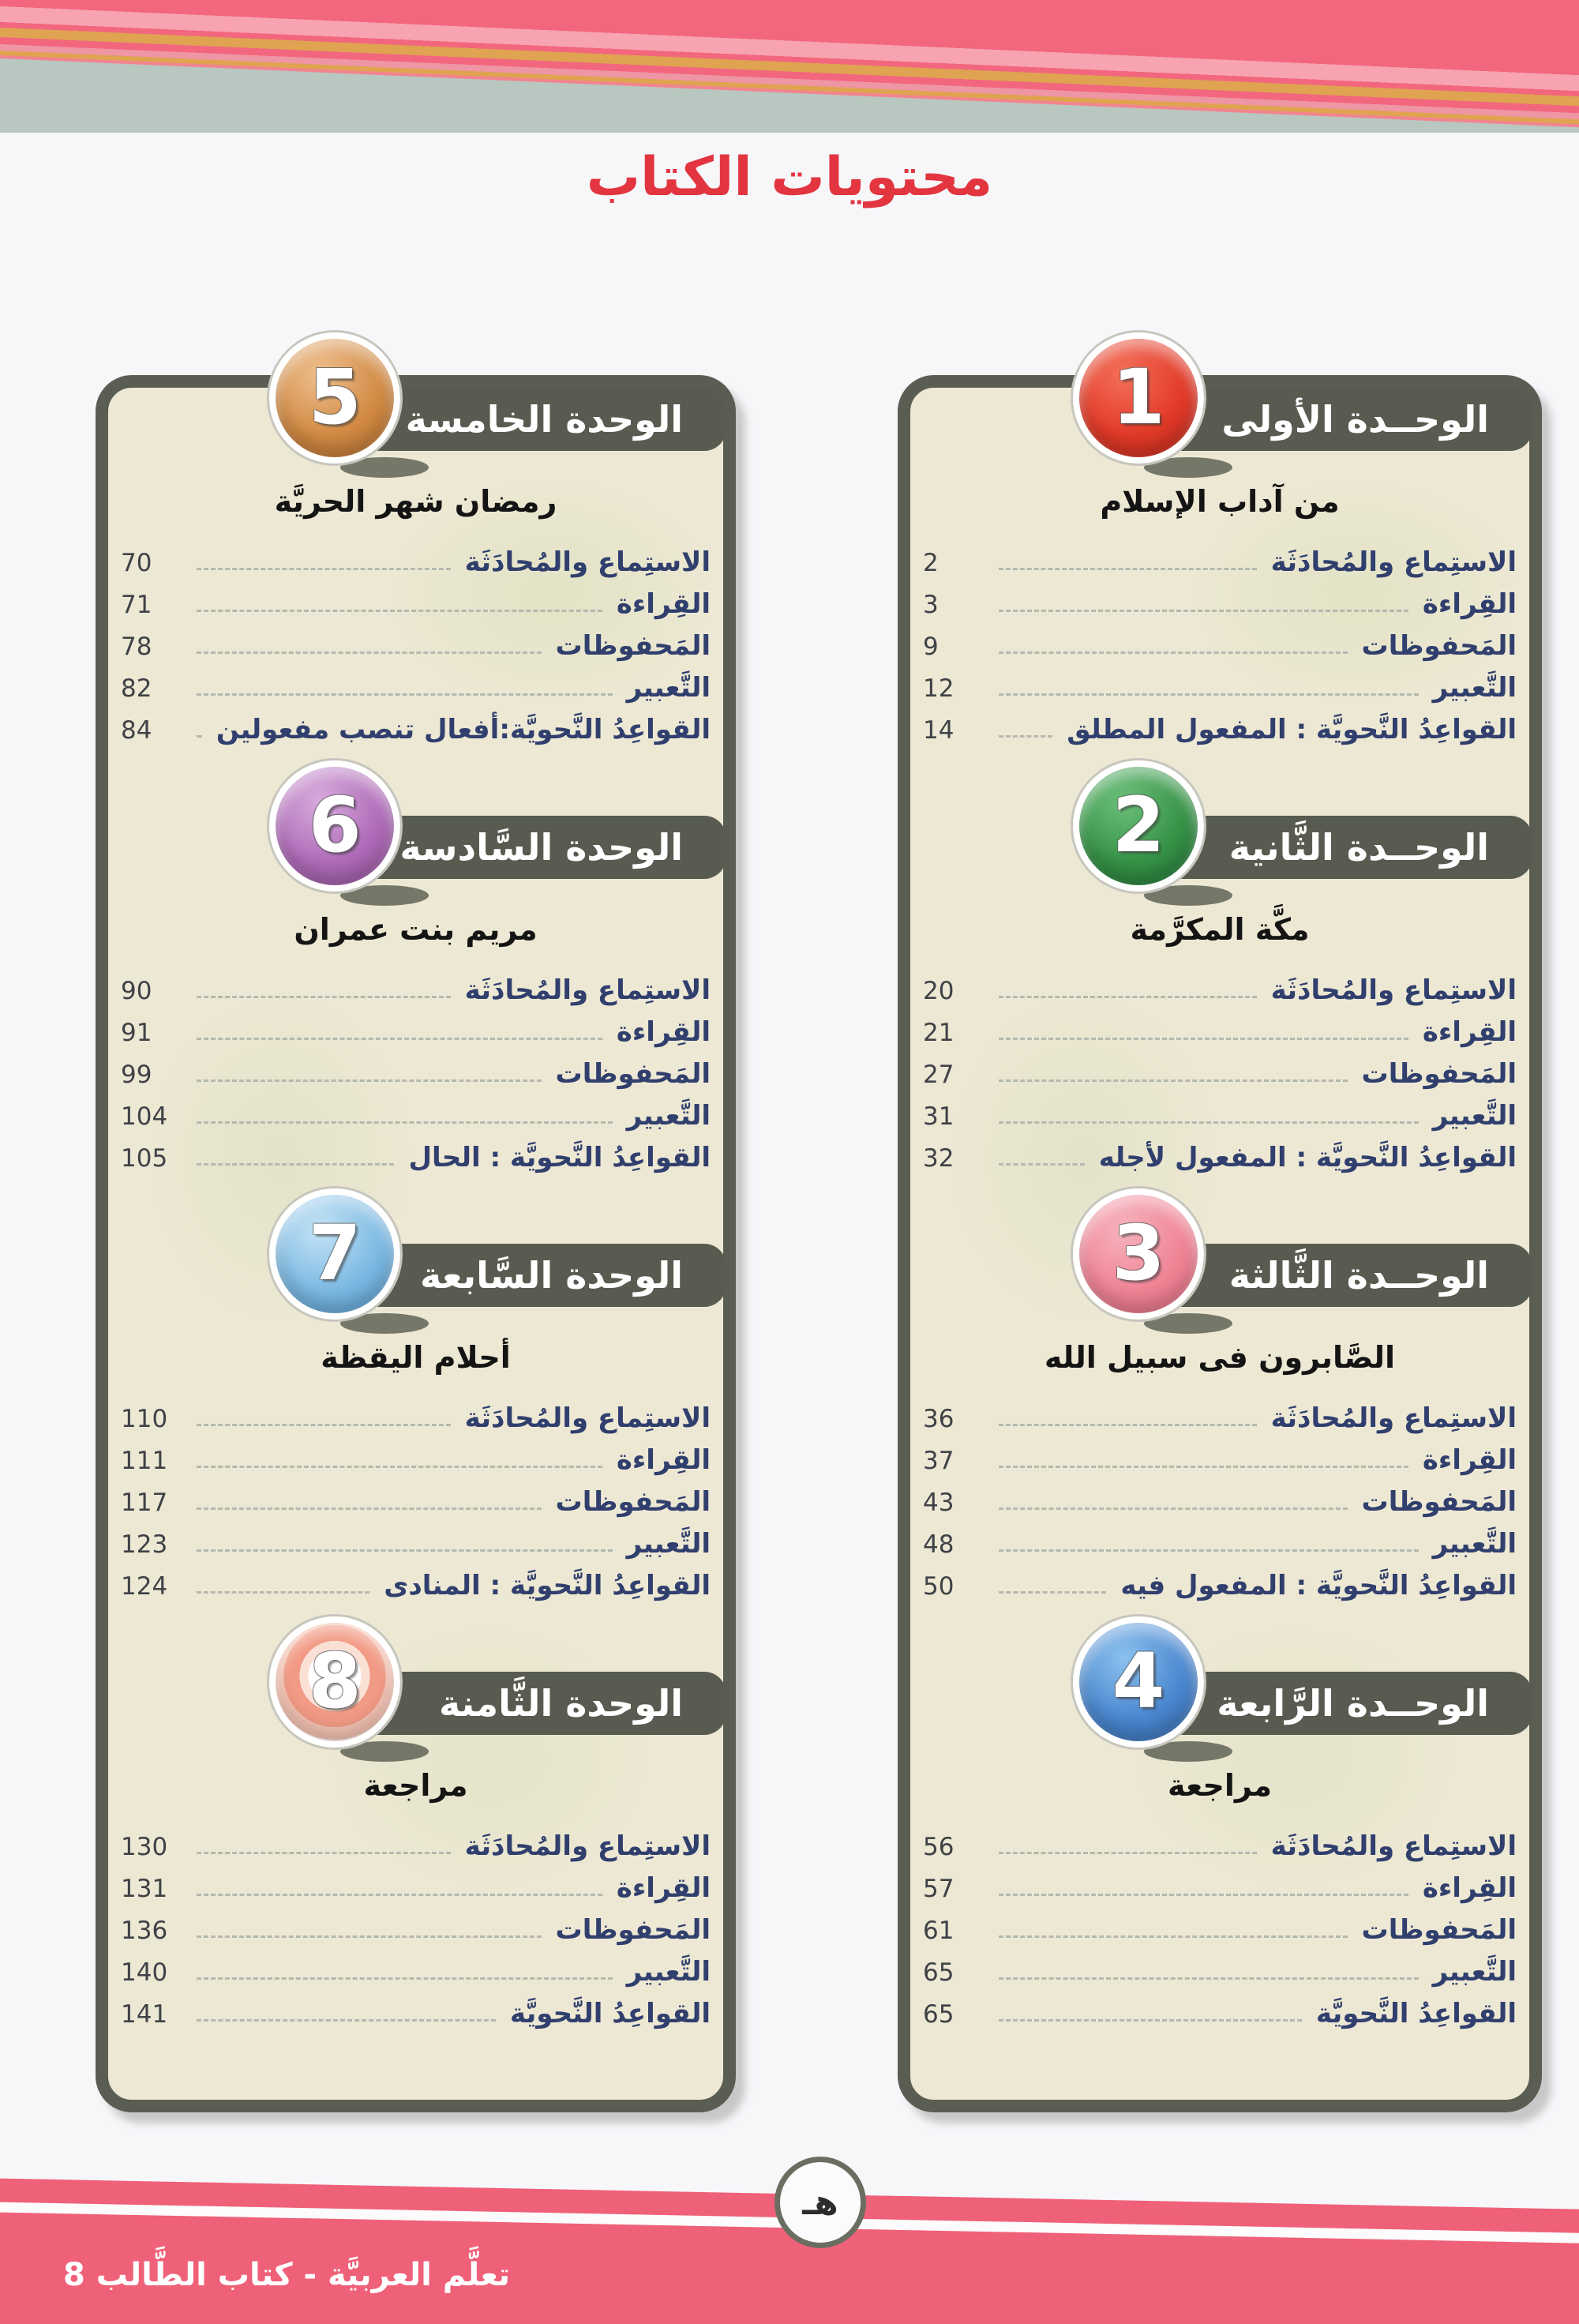 The image size is (1579, 2324). Describe the element at coordinates (1220, 1542) in the screenshot. I see `toc-row: 48 التَّعبير` at that location.